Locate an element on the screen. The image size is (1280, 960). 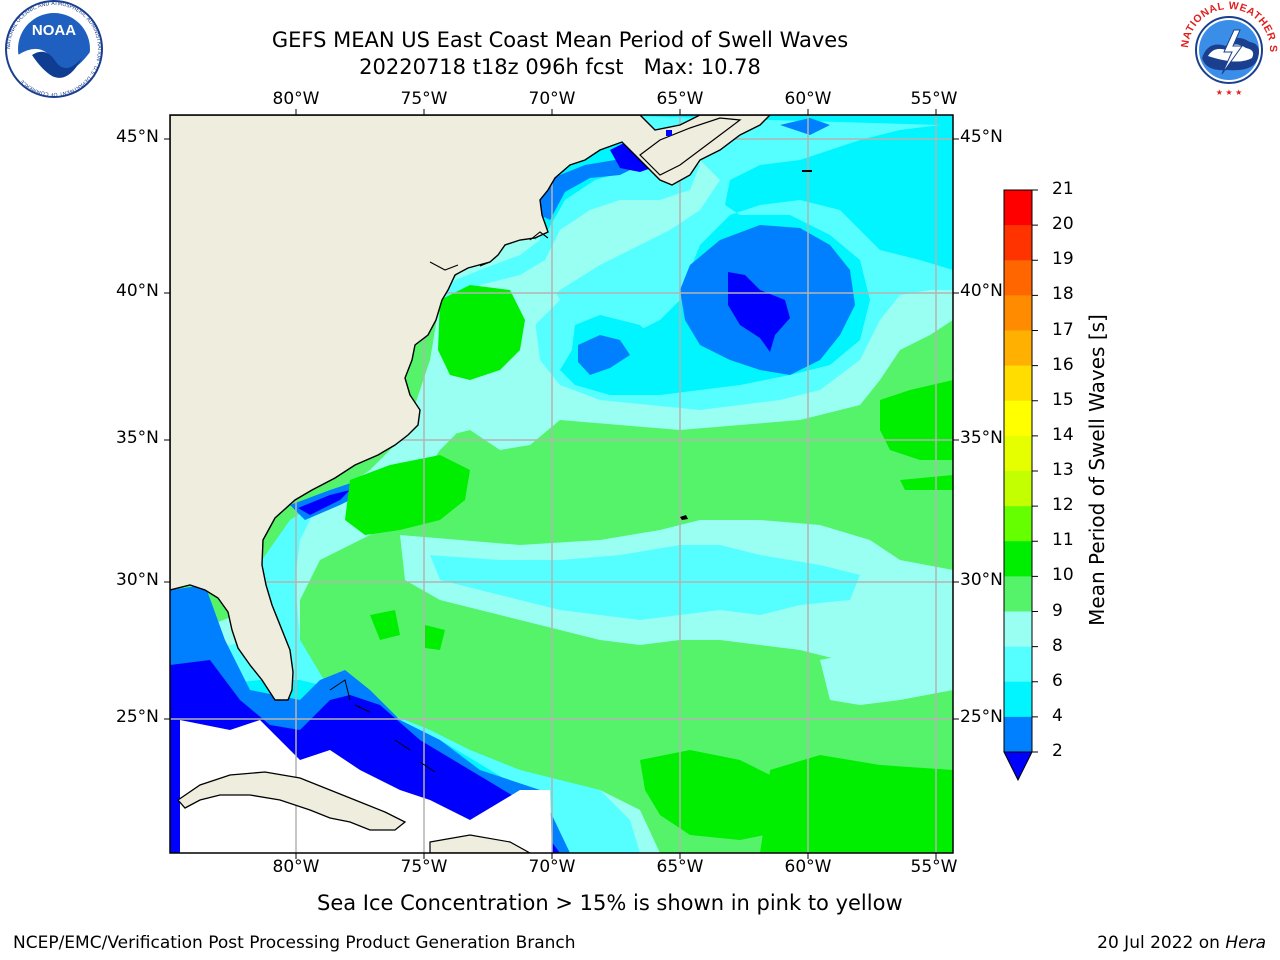
no-data-zone is located at coordinates (366, 786).